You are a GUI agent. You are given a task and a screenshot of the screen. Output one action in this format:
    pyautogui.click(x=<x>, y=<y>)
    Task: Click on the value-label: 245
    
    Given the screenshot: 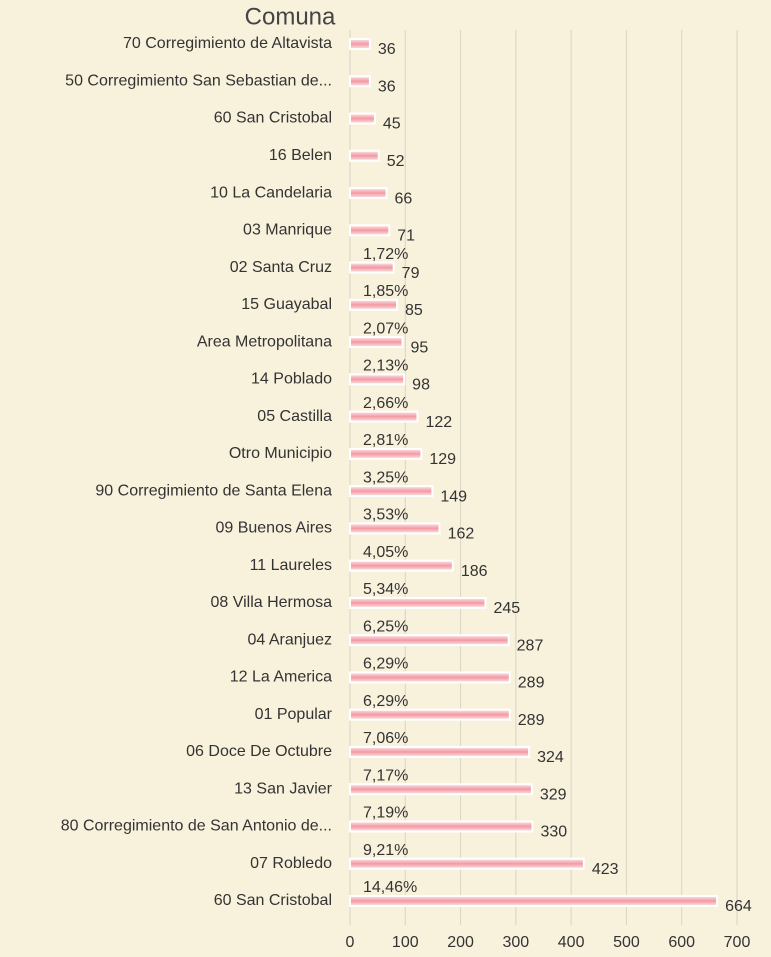 What is the action you would take?
    pyautogui.click(x=506, y=608)
    